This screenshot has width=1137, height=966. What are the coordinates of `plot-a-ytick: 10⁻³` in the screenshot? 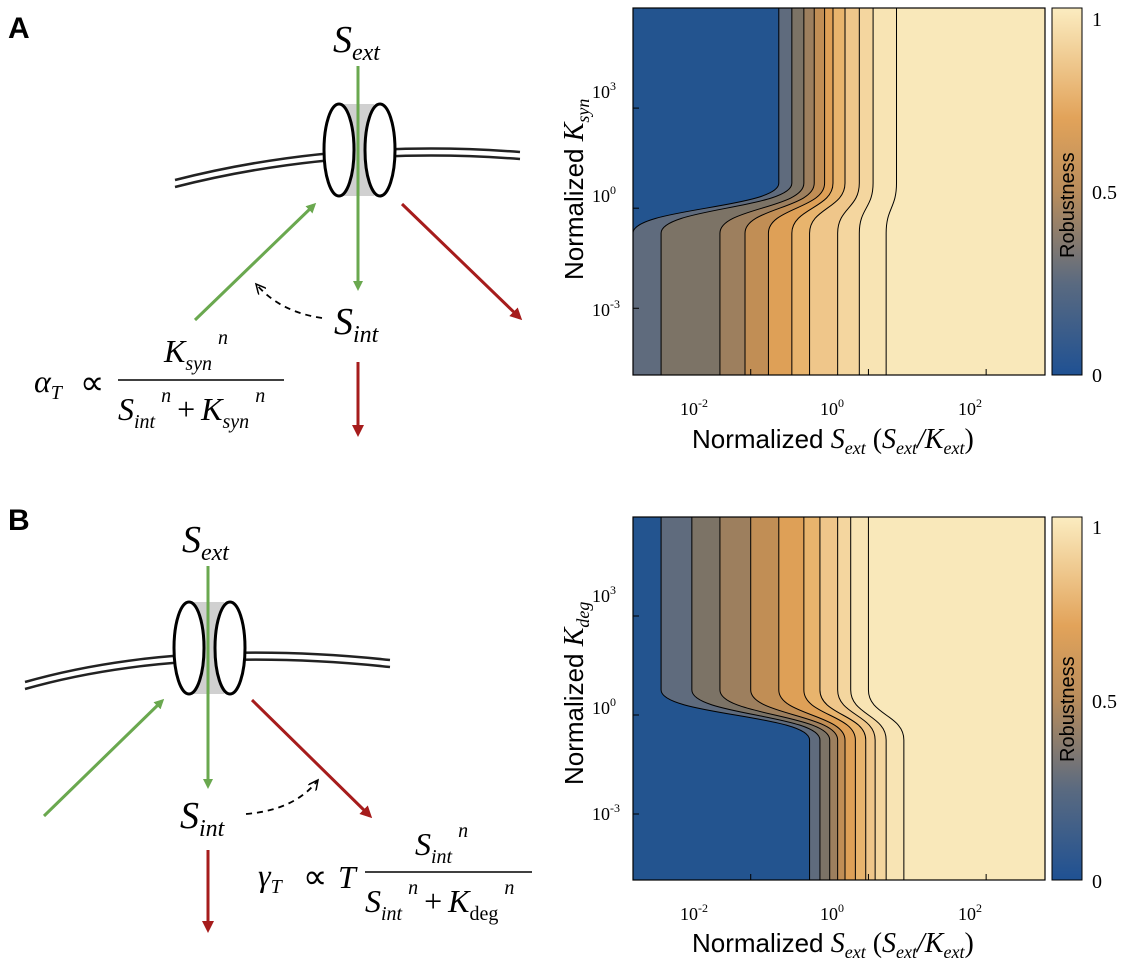 It's located at (606, 308).